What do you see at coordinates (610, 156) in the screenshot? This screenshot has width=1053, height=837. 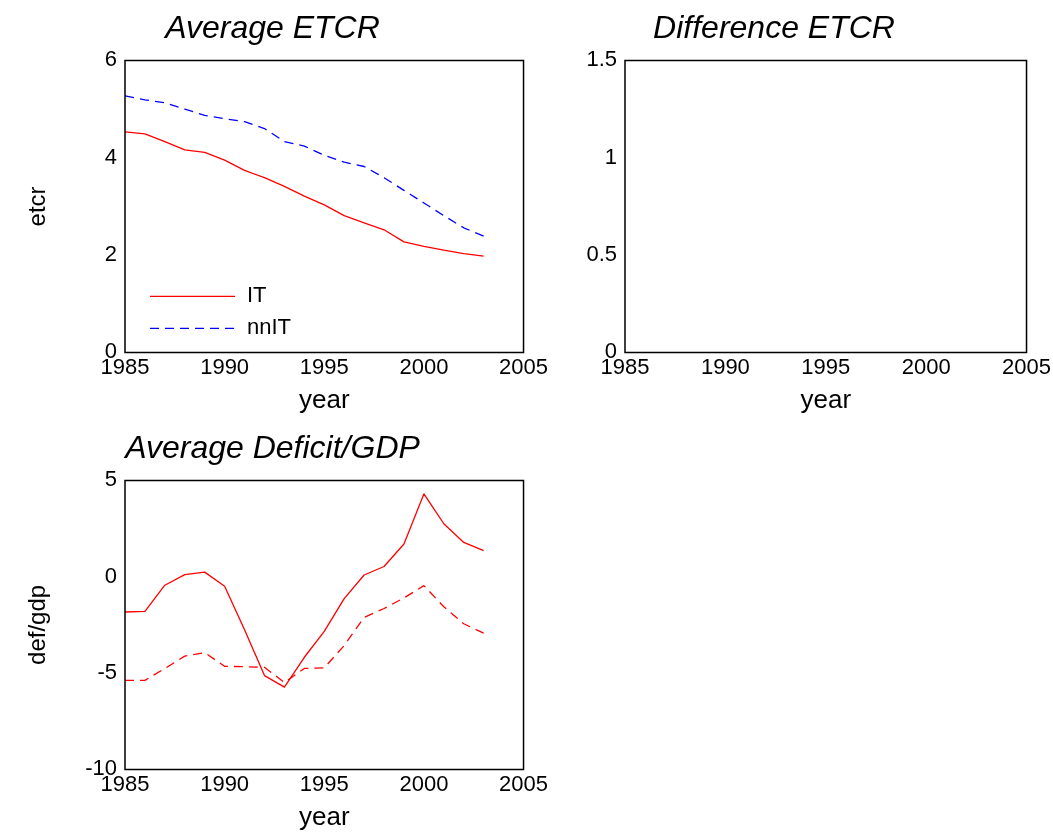 I see `y-tick-label: 1` at bounding box center [610, 156].